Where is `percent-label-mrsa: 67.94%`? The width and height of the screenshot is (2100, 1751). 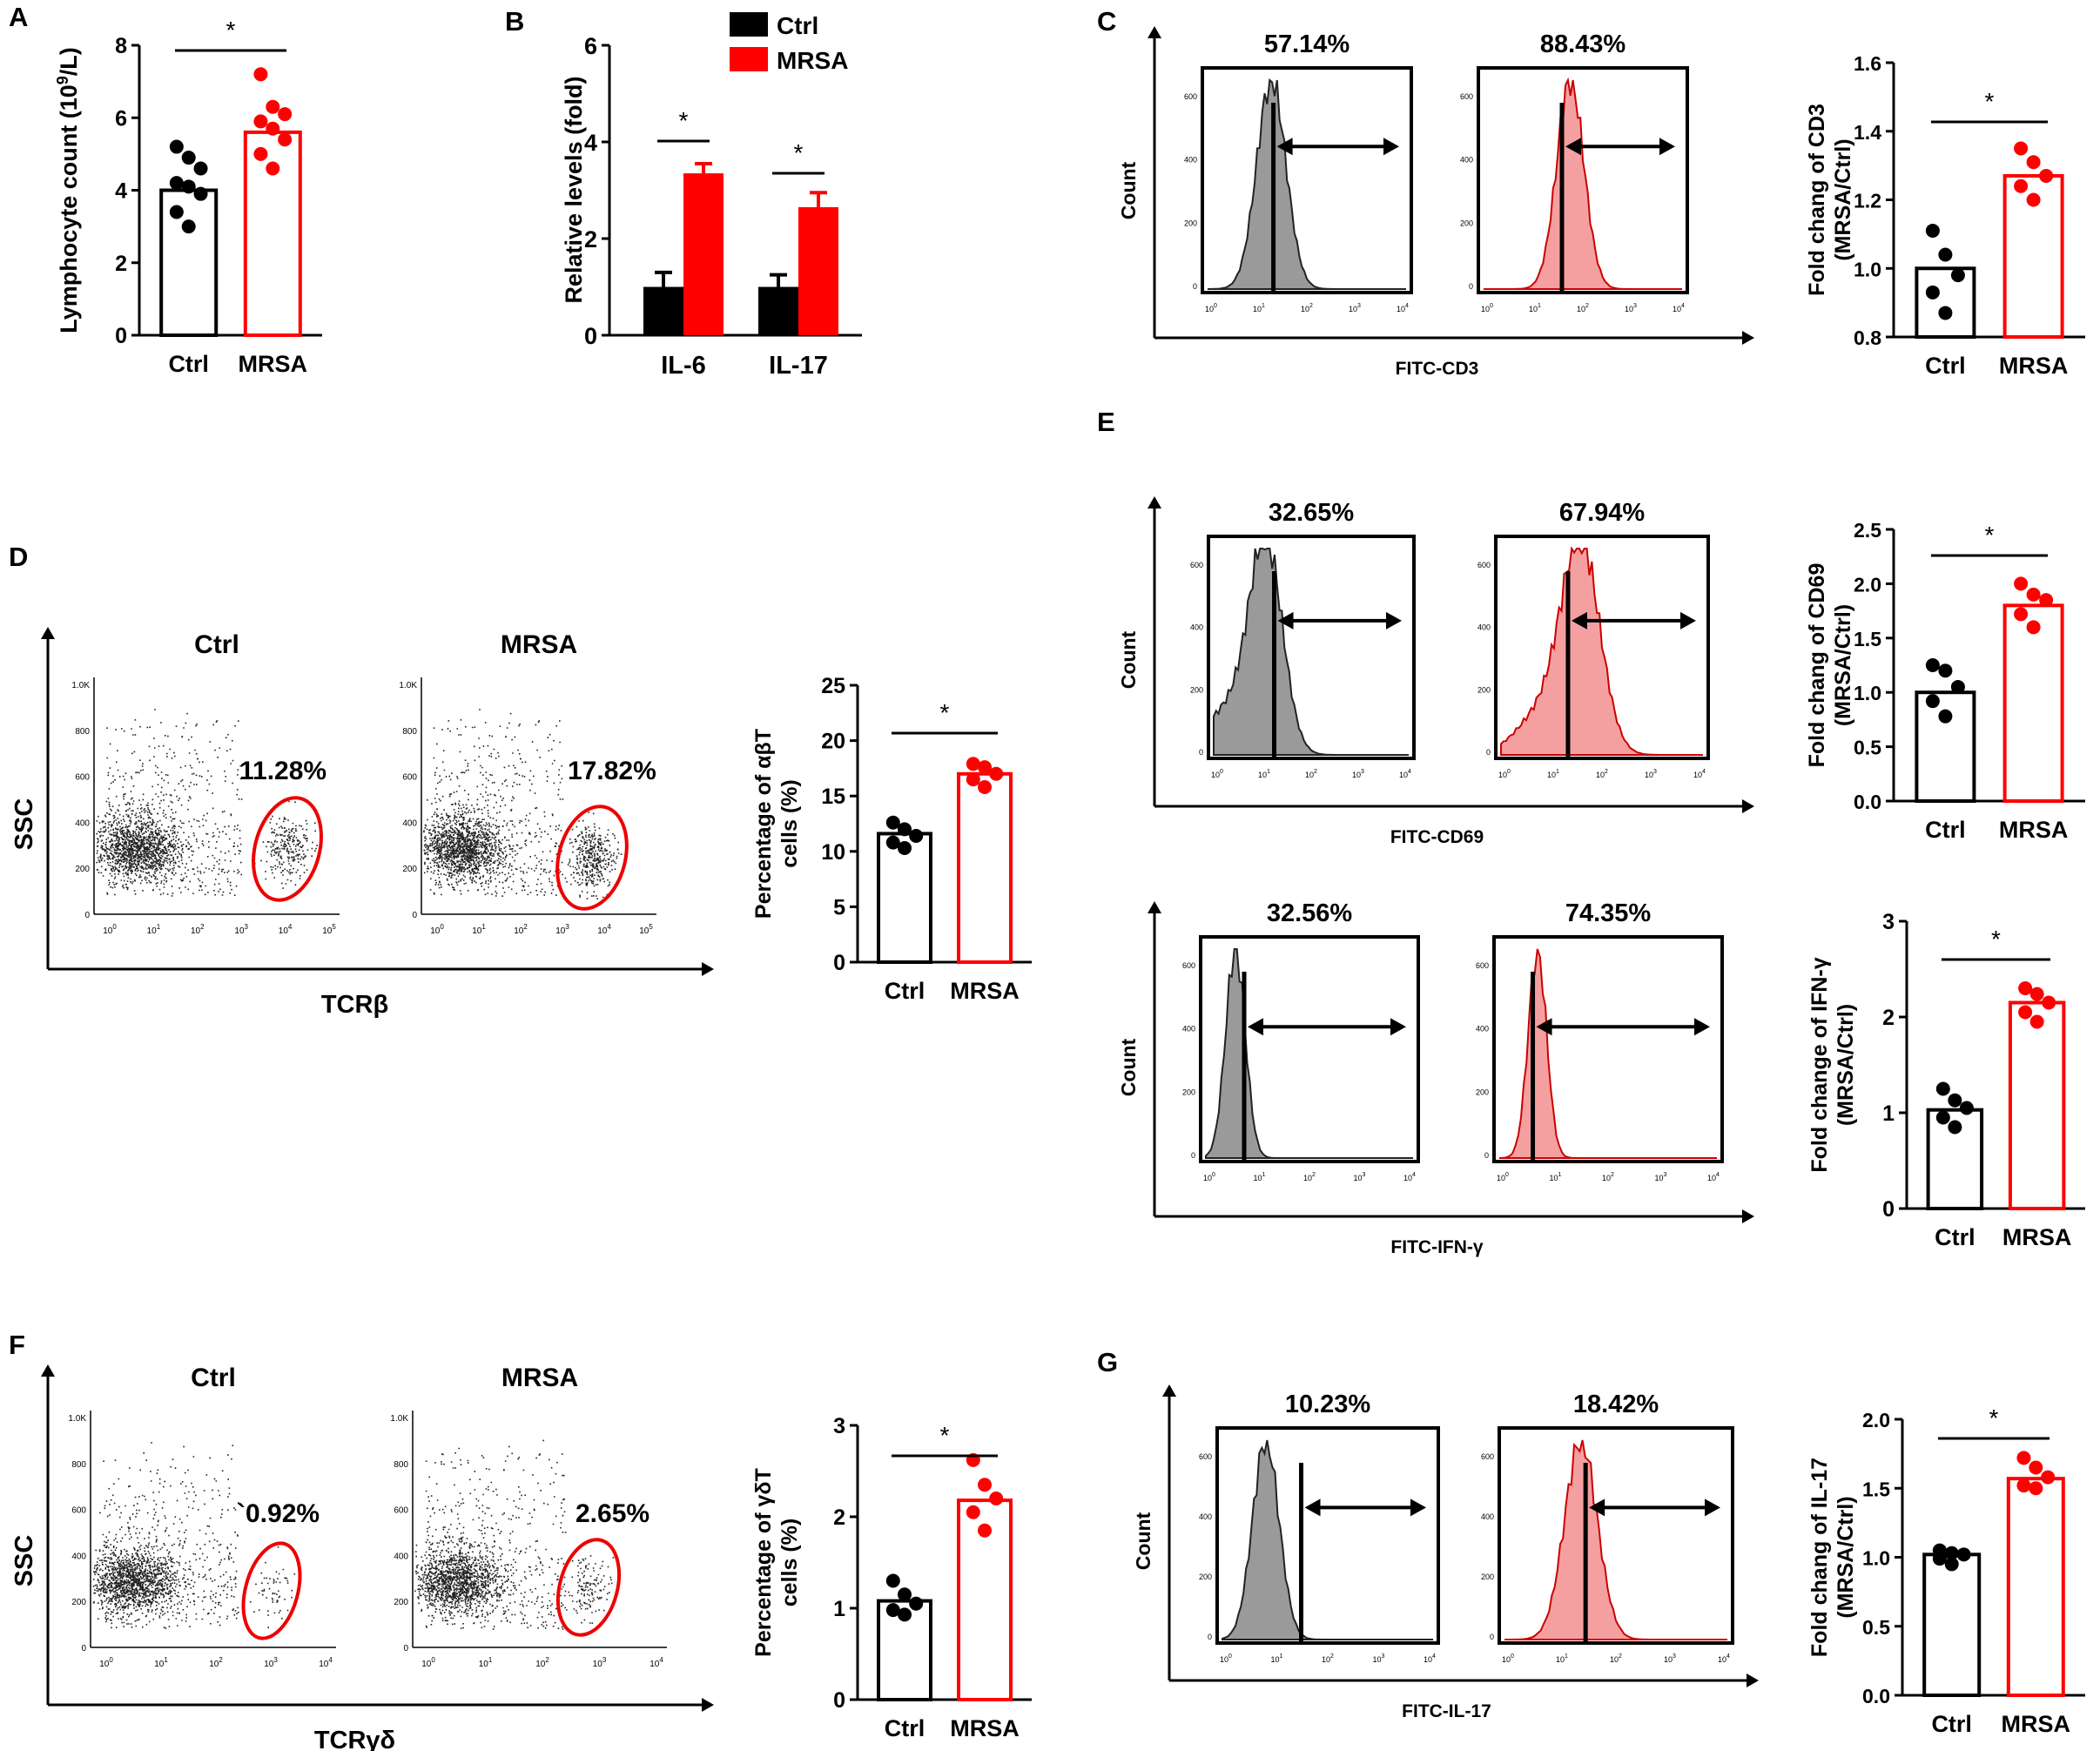
percent-label-mrsa: 67.94% is located at coordinates (1603, 513).